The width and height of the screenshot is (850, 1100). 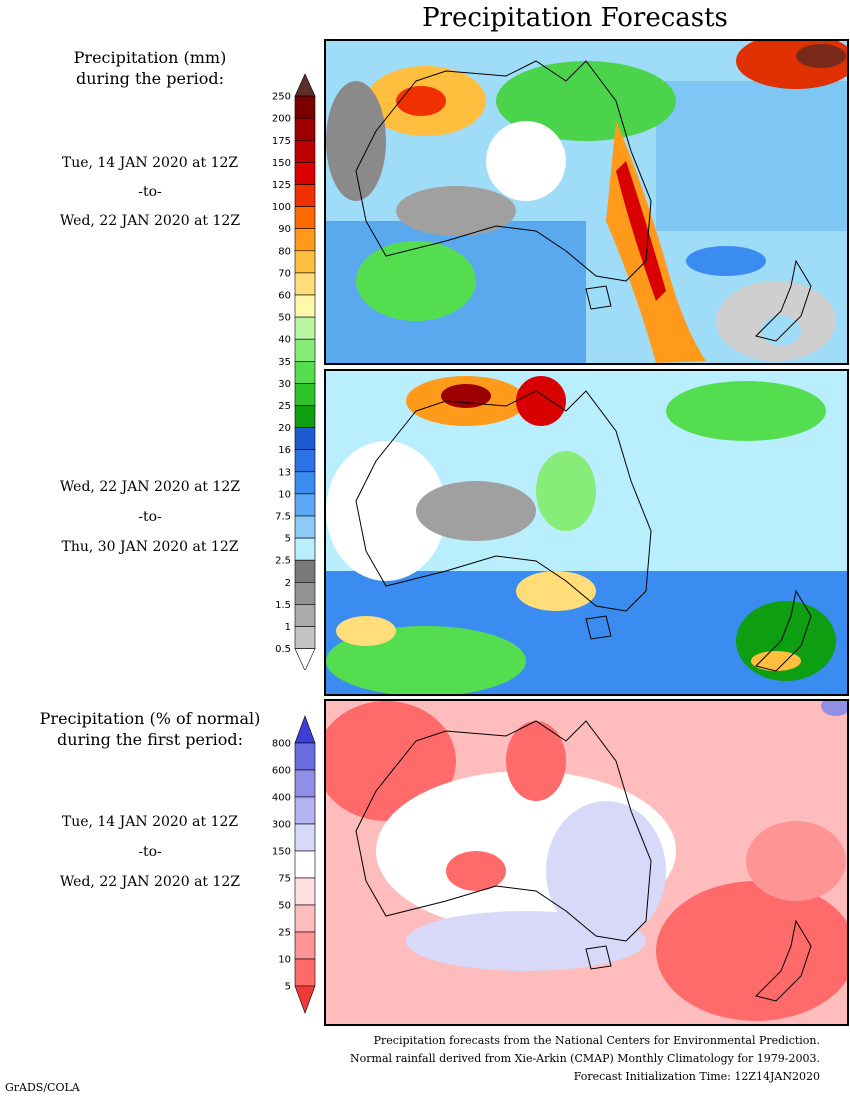 I want to click on percent-colorbar-label: 300, so click(x=281, y=825).